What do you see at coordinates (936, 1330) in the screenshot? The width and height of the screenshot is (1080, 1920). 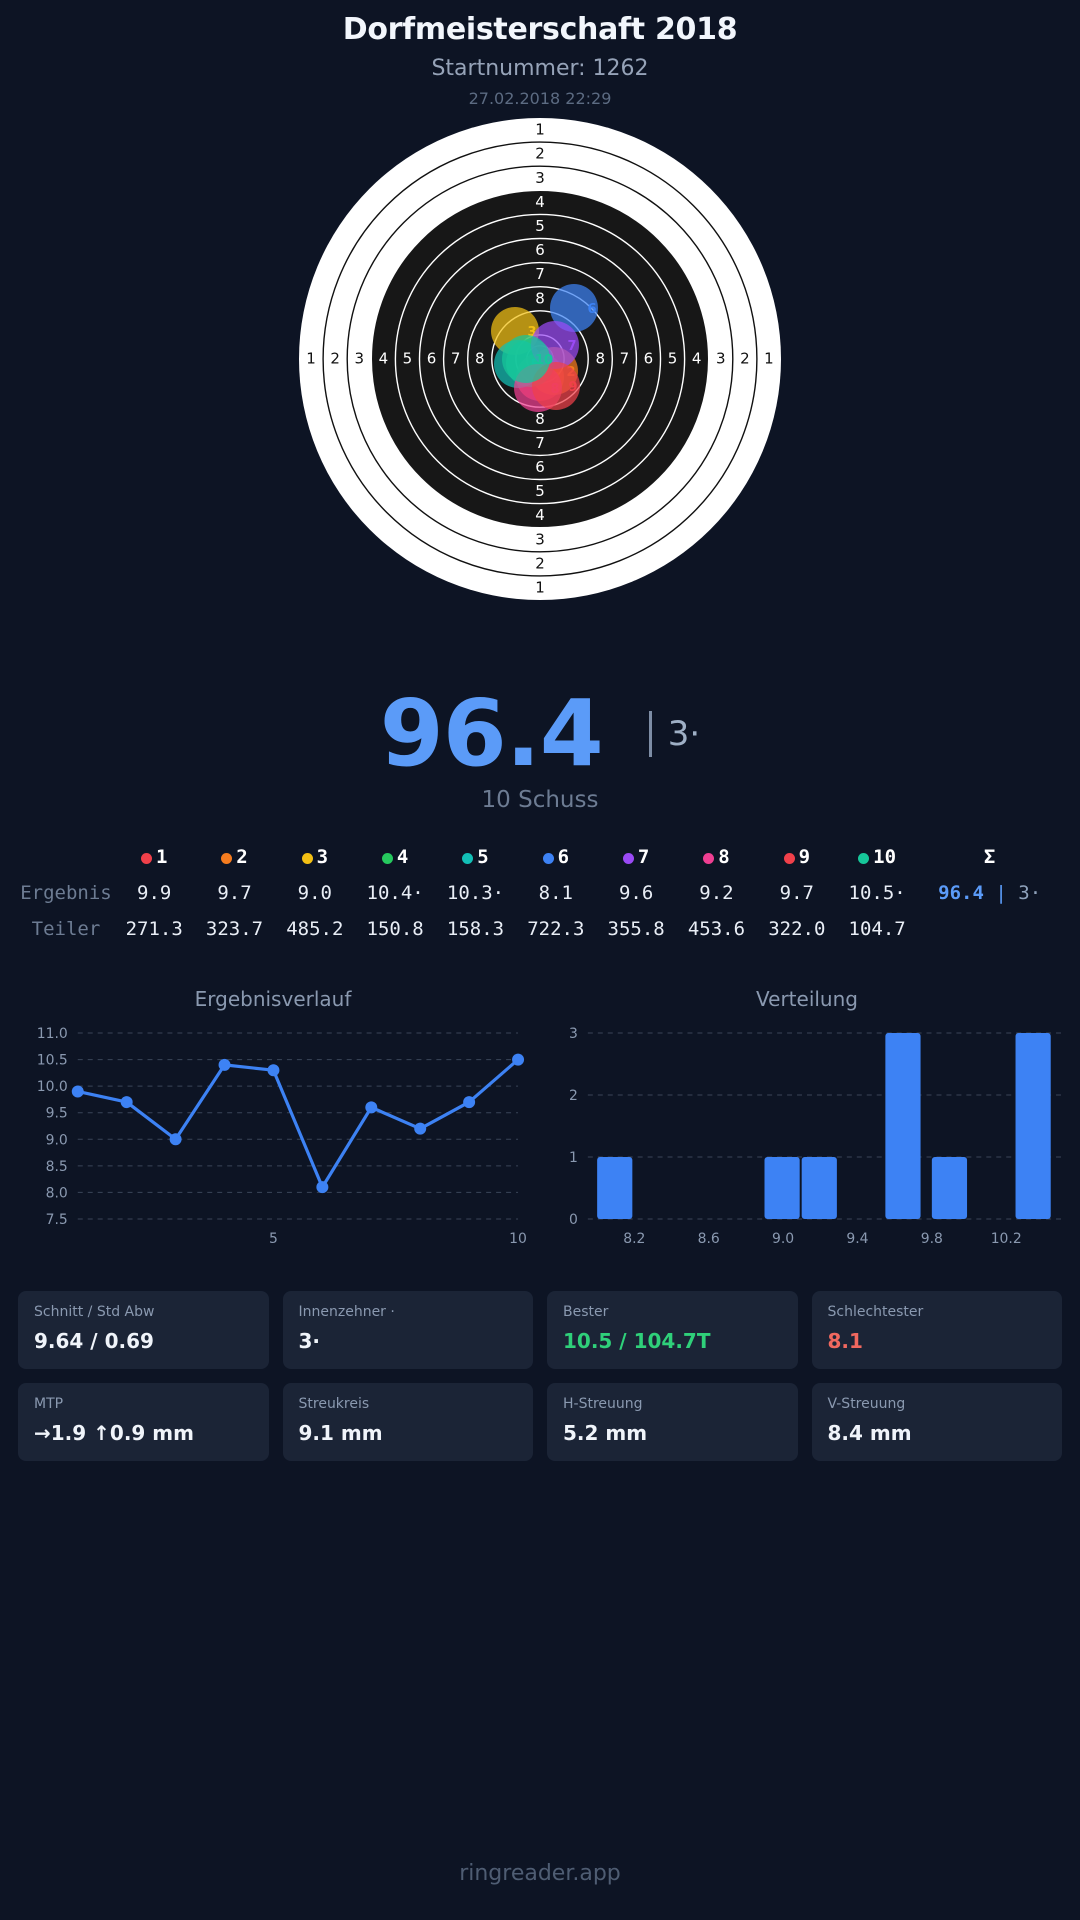 I see `stat-card: Schlechtester 8.1` at bounding box center [936, 1330].